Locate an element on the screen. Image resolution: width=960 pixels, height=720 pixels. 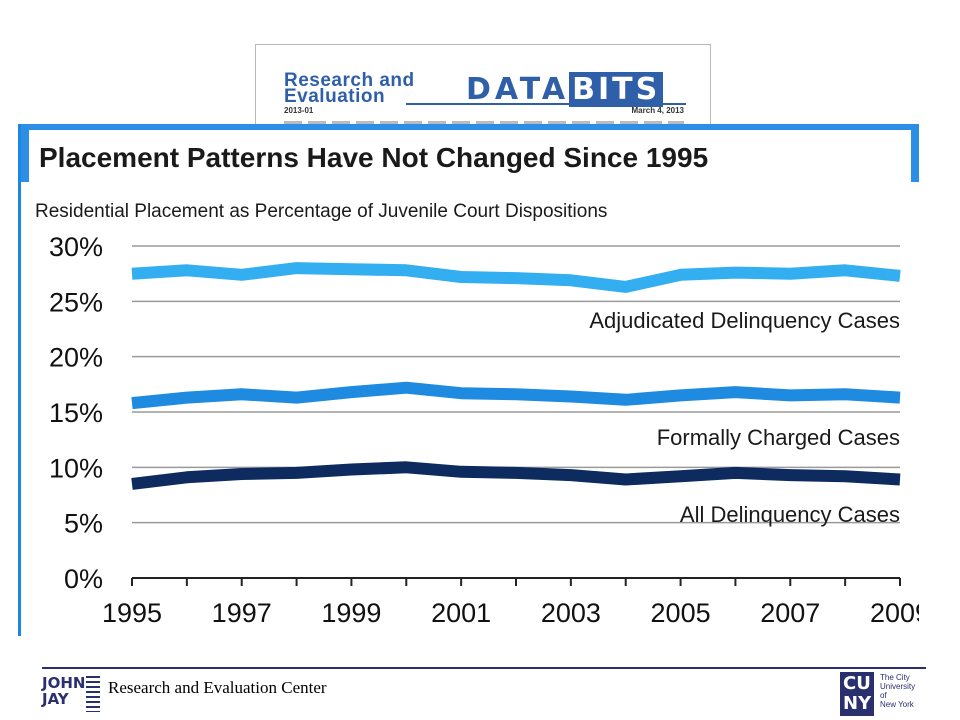
y-tick-labels: 0% 5% 10% 15% 20% 25% 30% is located at coordinates (76, 413).